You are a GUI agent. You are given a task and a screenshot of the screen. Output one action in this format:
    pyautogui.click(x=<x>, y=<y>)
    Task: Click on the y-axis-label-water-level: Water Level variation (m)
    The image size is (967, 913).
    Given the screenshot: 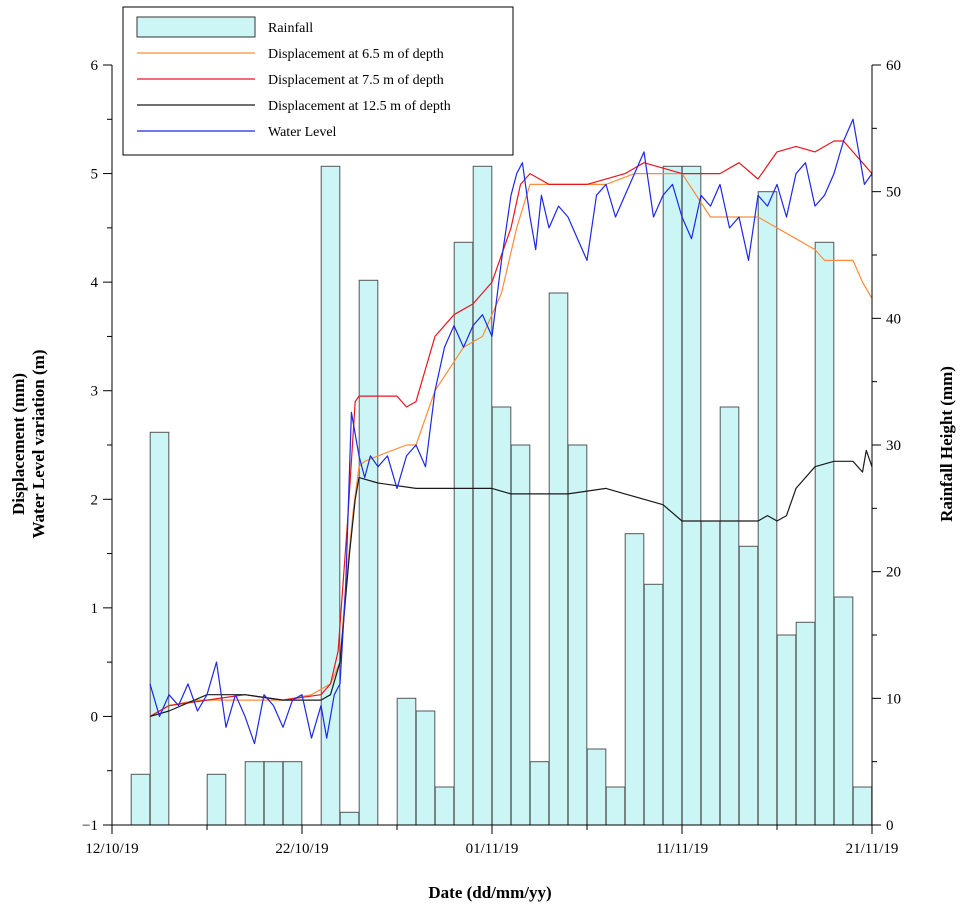 What is the action you would take?
    pyautogui.click(x=38, y=443)
    